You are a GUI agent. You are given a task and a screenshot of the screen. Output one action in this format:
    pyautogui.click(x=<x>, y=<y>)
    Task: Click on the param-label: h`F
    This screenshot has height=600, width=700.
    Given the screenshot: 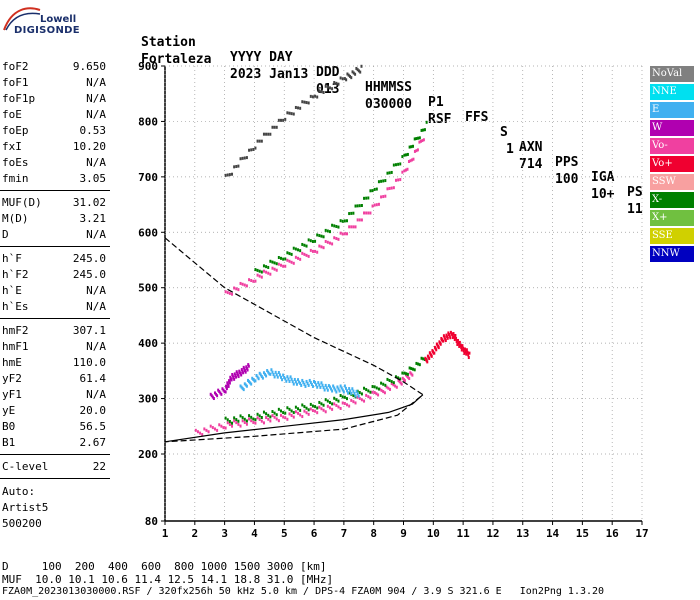 What is the action you would take?
    pyautogui.click(x=12, y=258)
    